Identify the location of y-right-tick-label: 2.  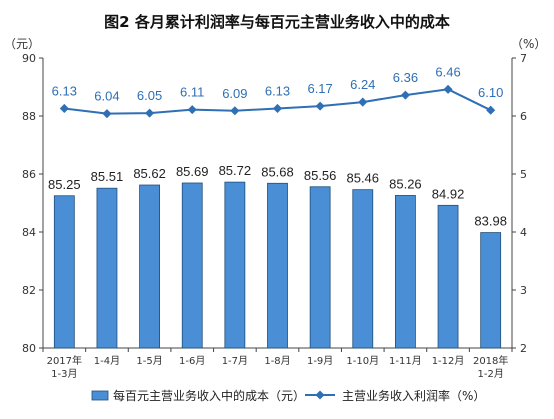
(523, 348).